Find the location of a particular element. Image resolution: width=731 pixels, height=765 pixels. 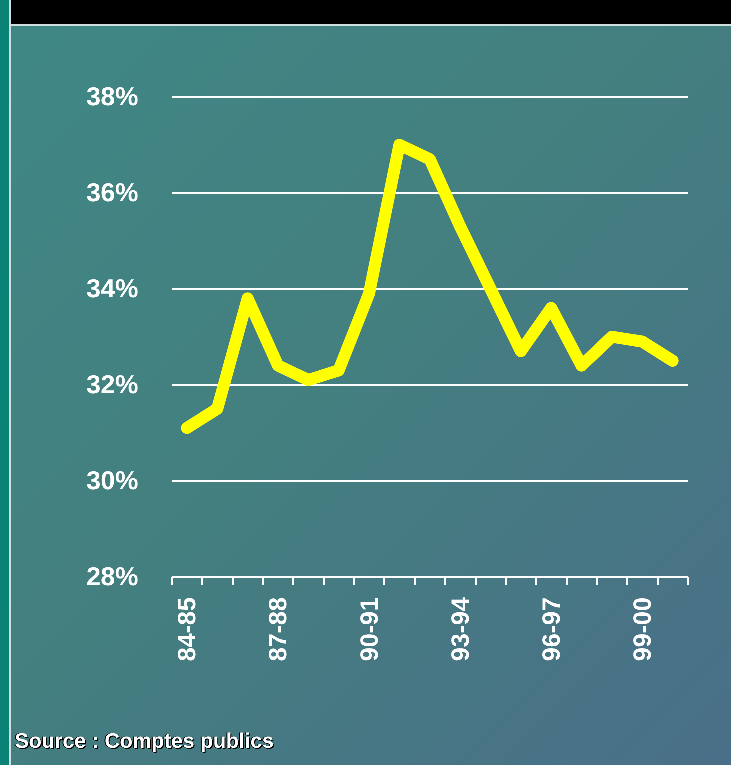

y-tick-label: 36% is located at coordinates (112, 193).